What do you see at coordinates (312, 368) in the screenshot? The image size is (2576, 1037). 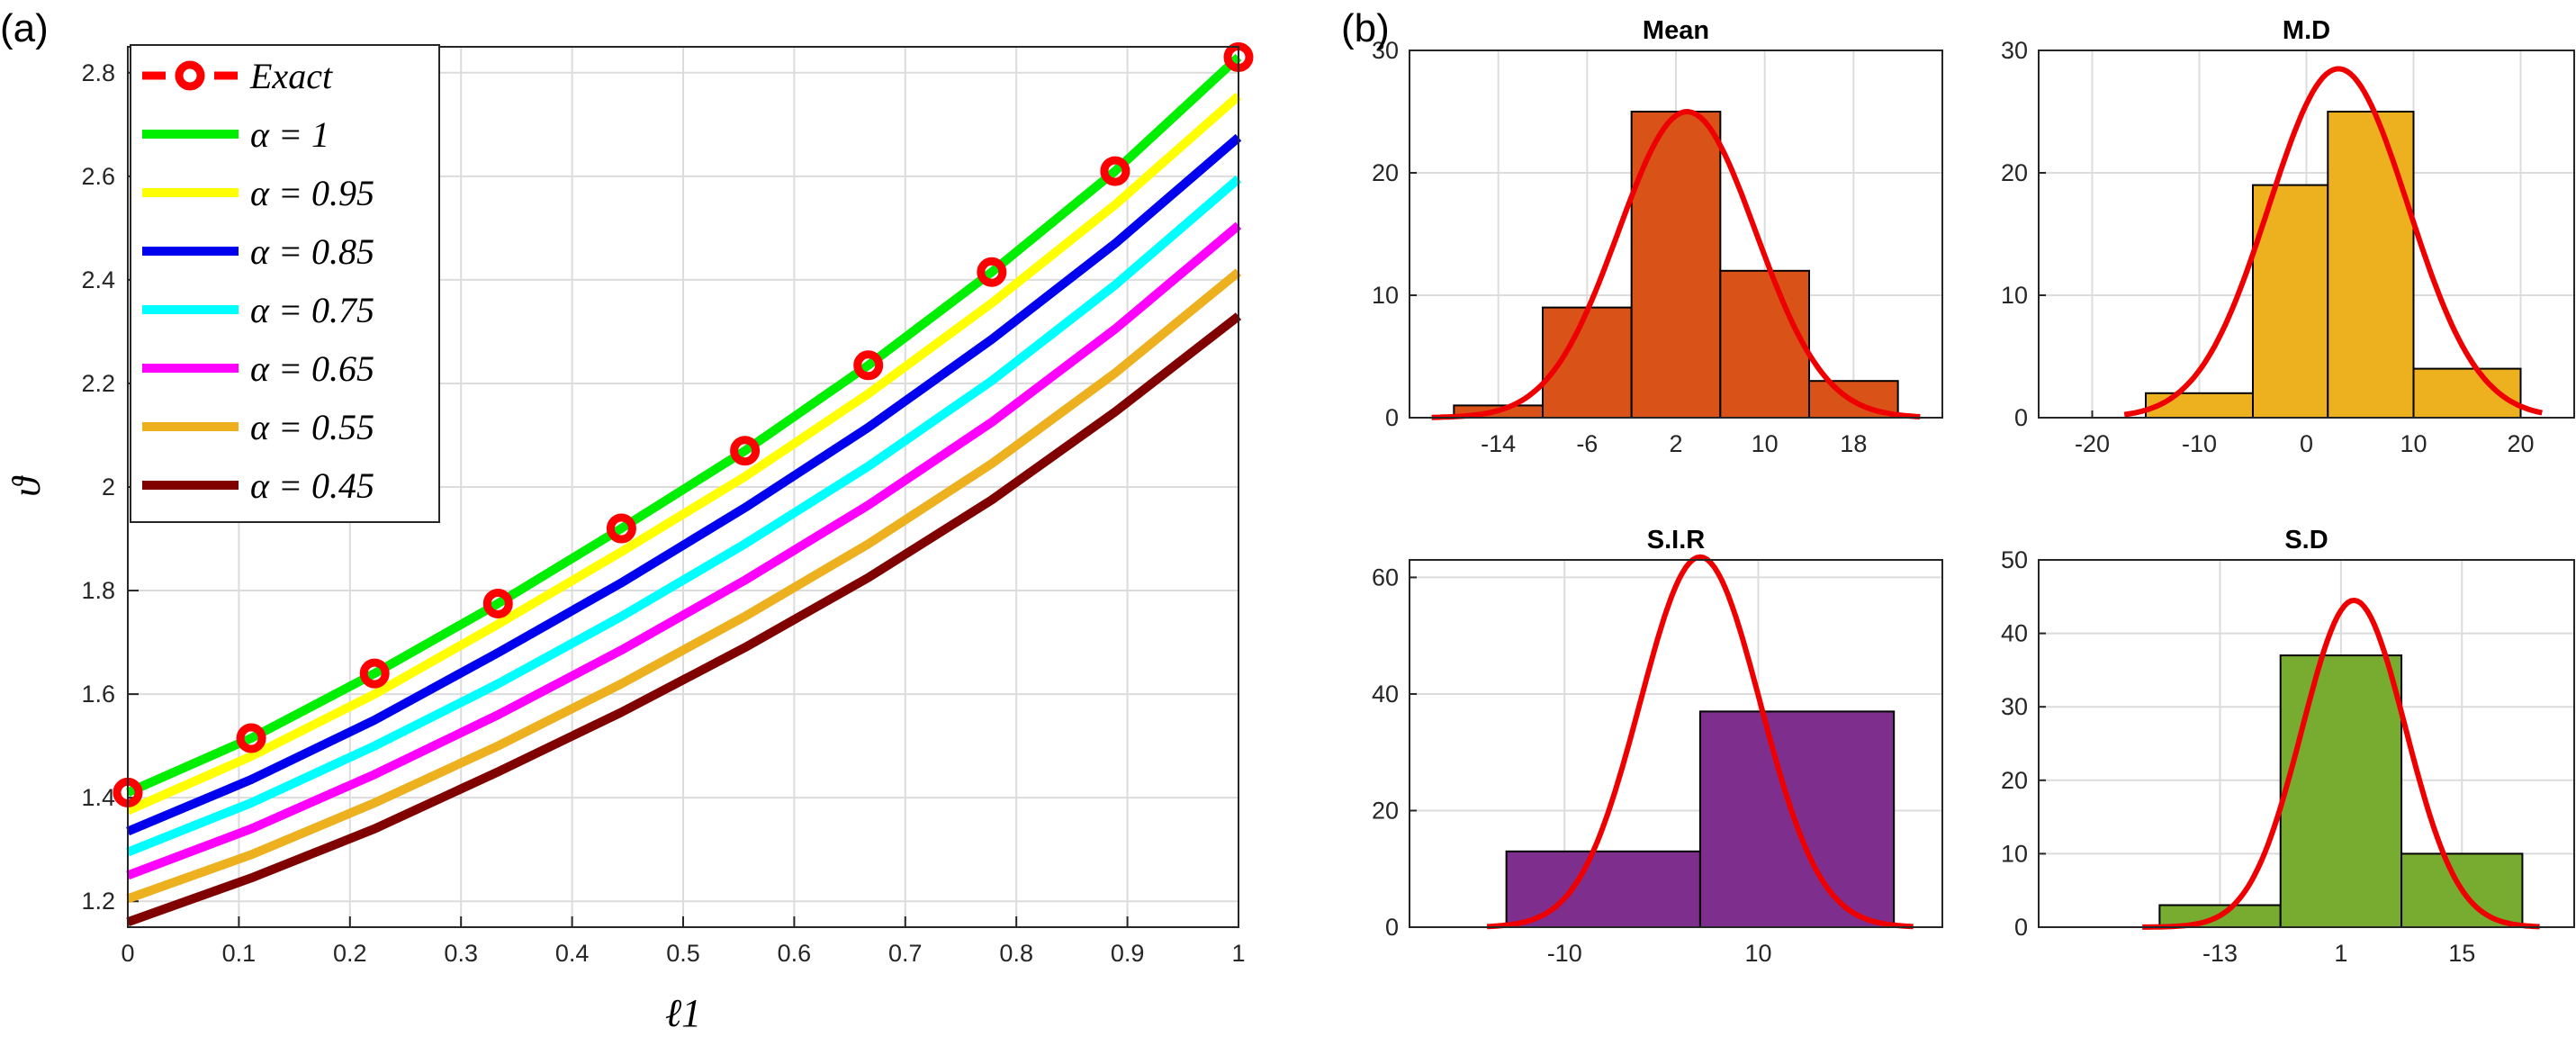 I see `legend-label: α = 0.65` at bounding box center [312, 368].